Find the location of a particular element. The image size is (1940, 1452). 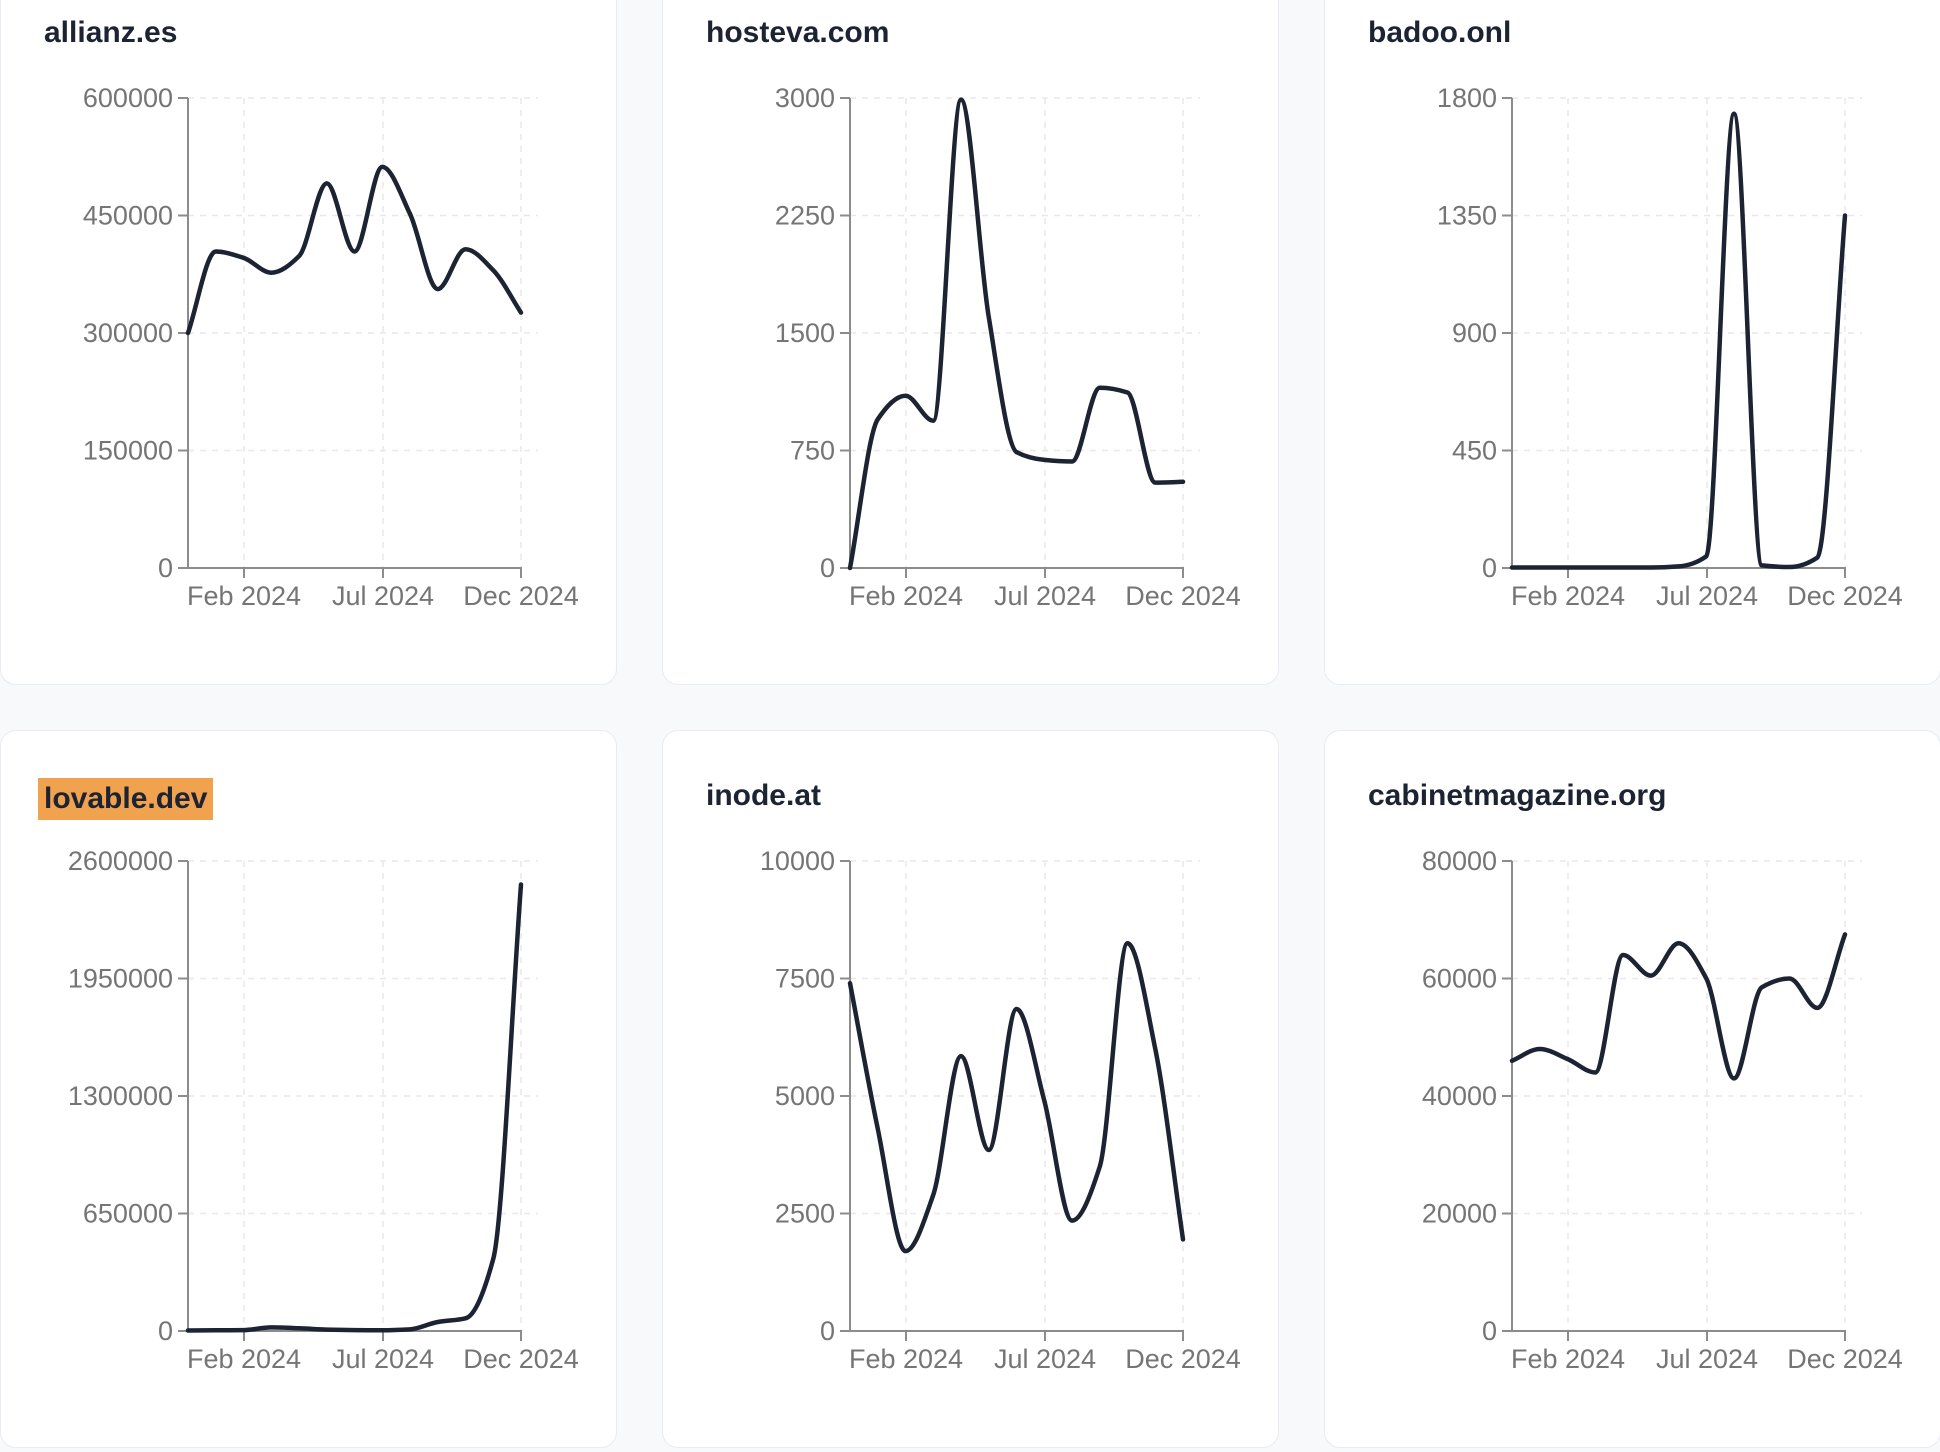

y-axis-tick-label: 150000 is located at coordinates (128, 451).